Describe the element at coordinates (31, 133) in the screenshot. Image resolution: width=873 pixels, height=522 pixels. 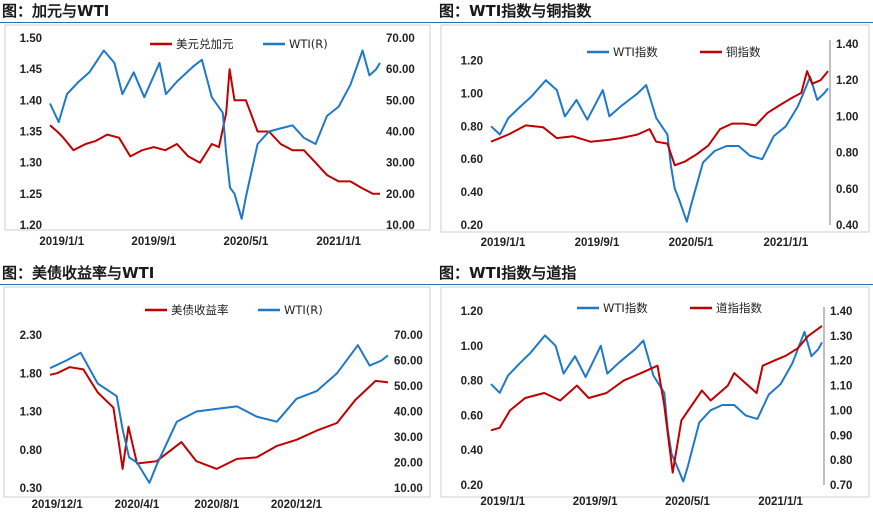
I see `left-axis-tick-label: 1.35` at that location.